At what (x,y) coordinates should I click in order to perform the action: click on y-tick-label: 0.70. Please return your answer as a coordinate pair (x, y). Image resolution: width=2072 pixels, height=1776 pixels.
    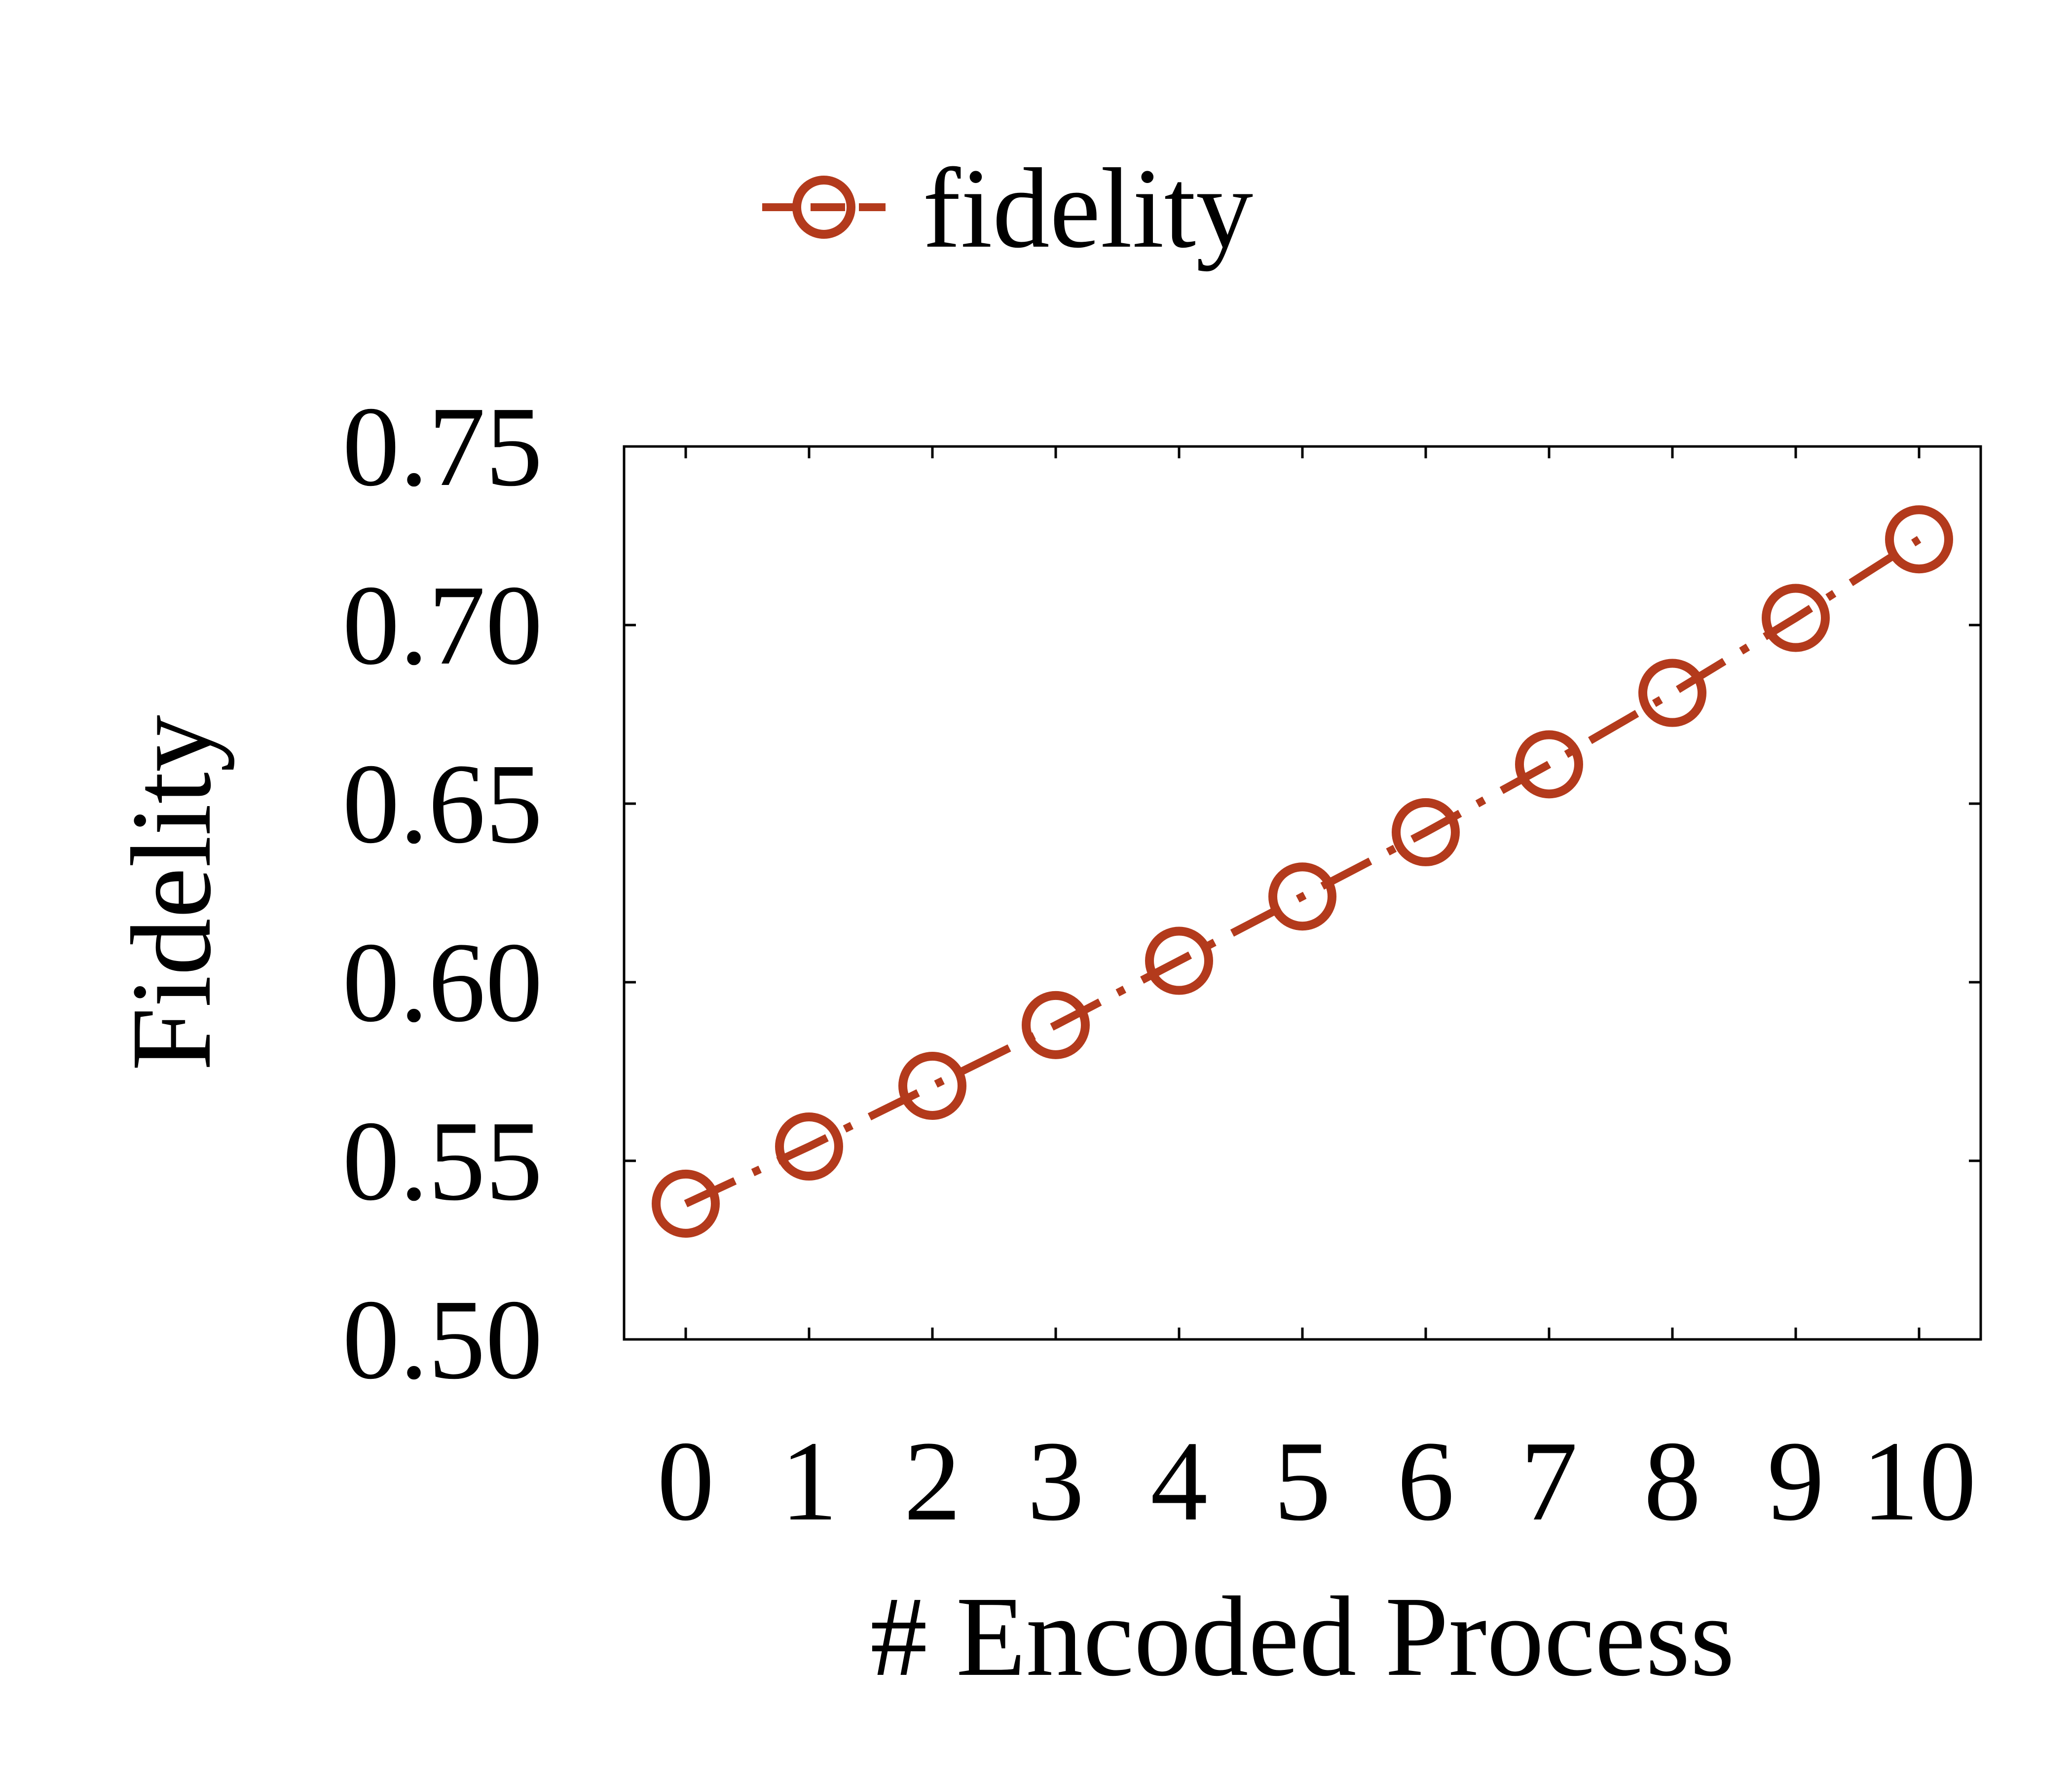
    Looking at the image, I should click on (442, 625).